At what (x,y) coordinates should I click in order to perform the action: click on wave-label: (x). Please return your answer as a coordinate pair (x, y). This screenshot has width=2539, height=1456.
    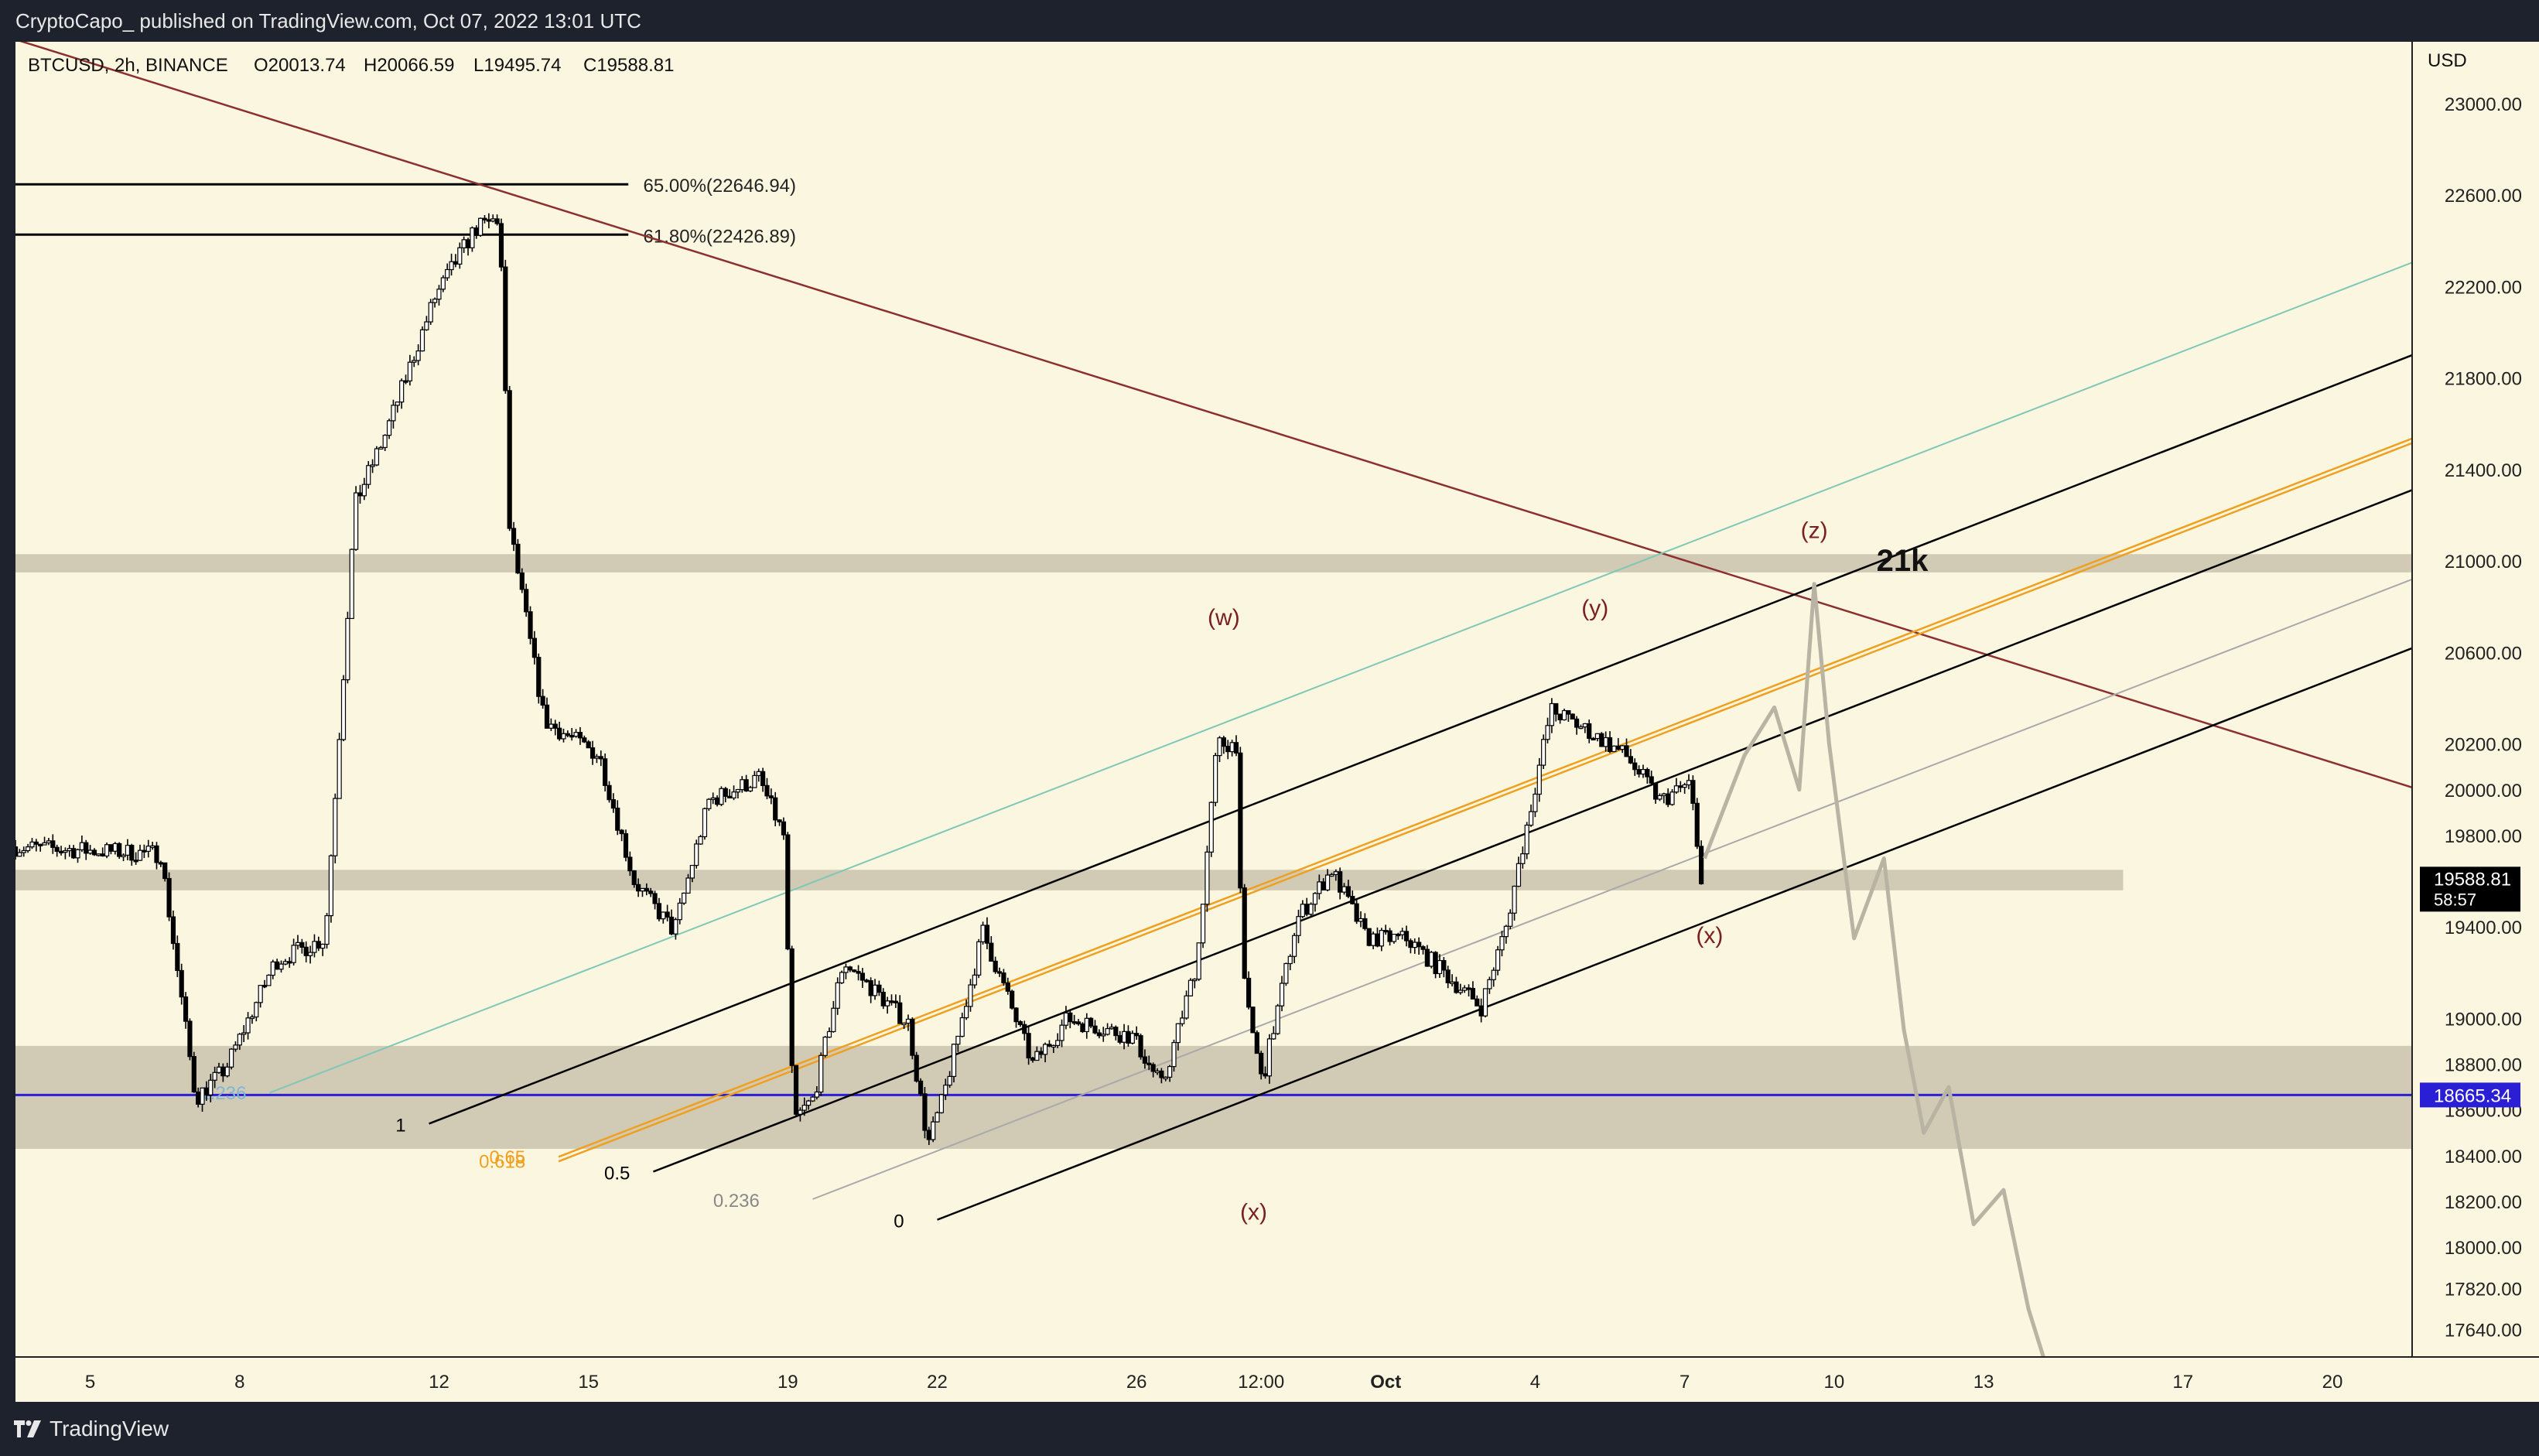
    Looking at the image, I should click on (1253, 1213).